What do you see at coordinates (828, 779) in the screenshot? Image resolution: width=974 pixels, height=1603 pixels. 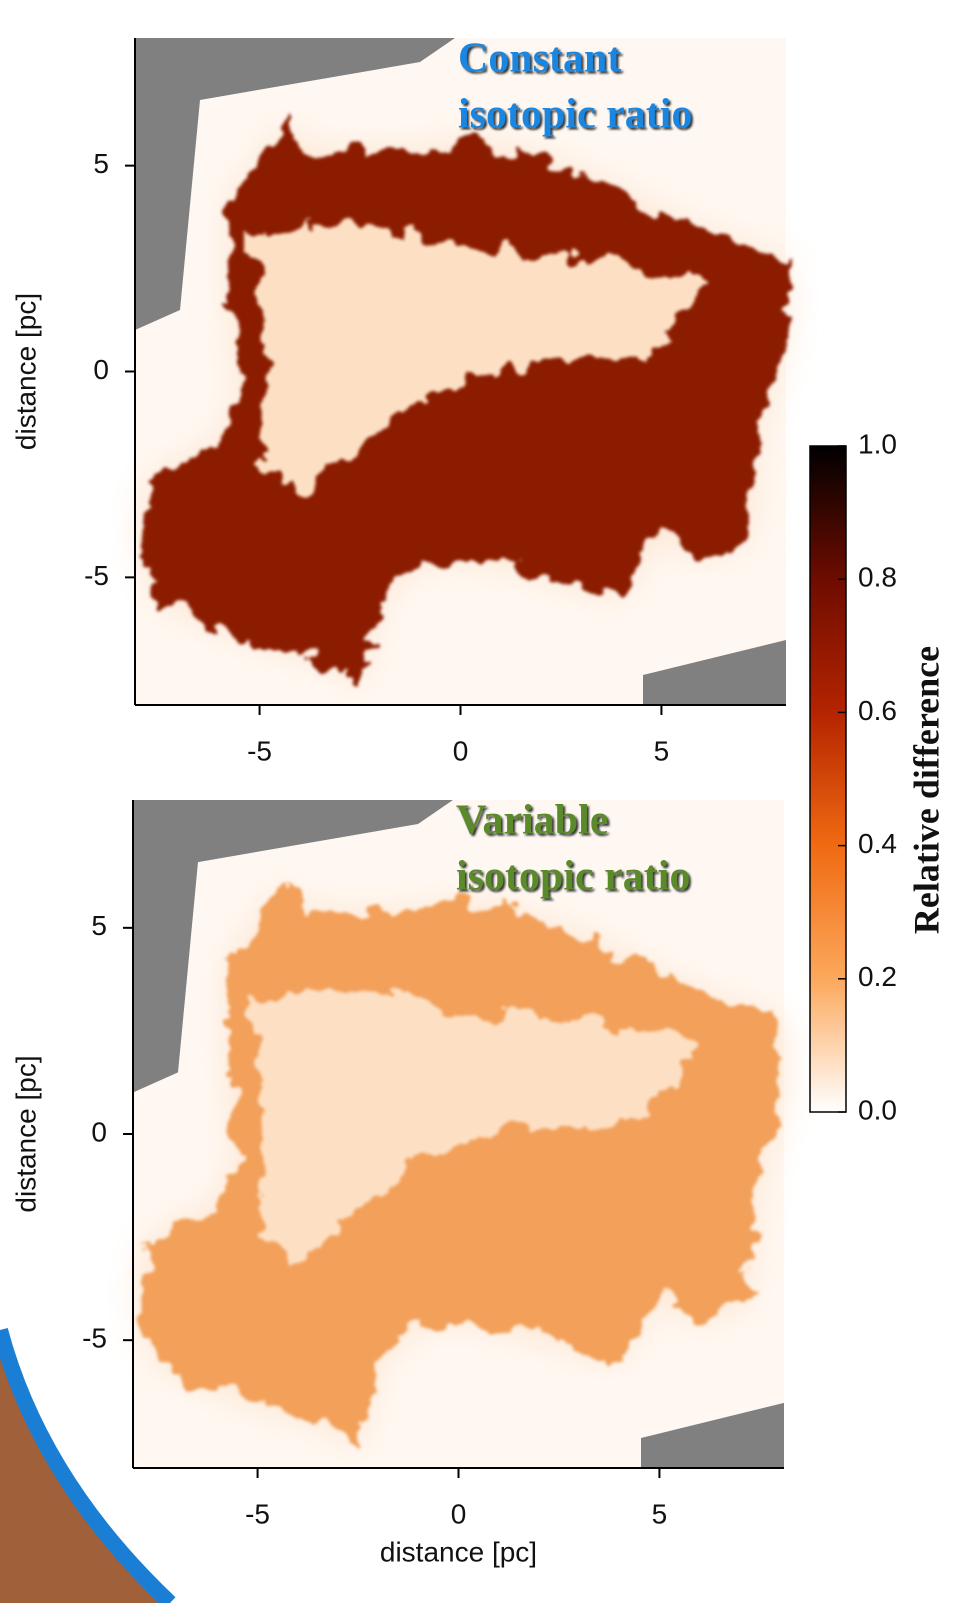 I see `colorbar` at bounding box center [828, 779].